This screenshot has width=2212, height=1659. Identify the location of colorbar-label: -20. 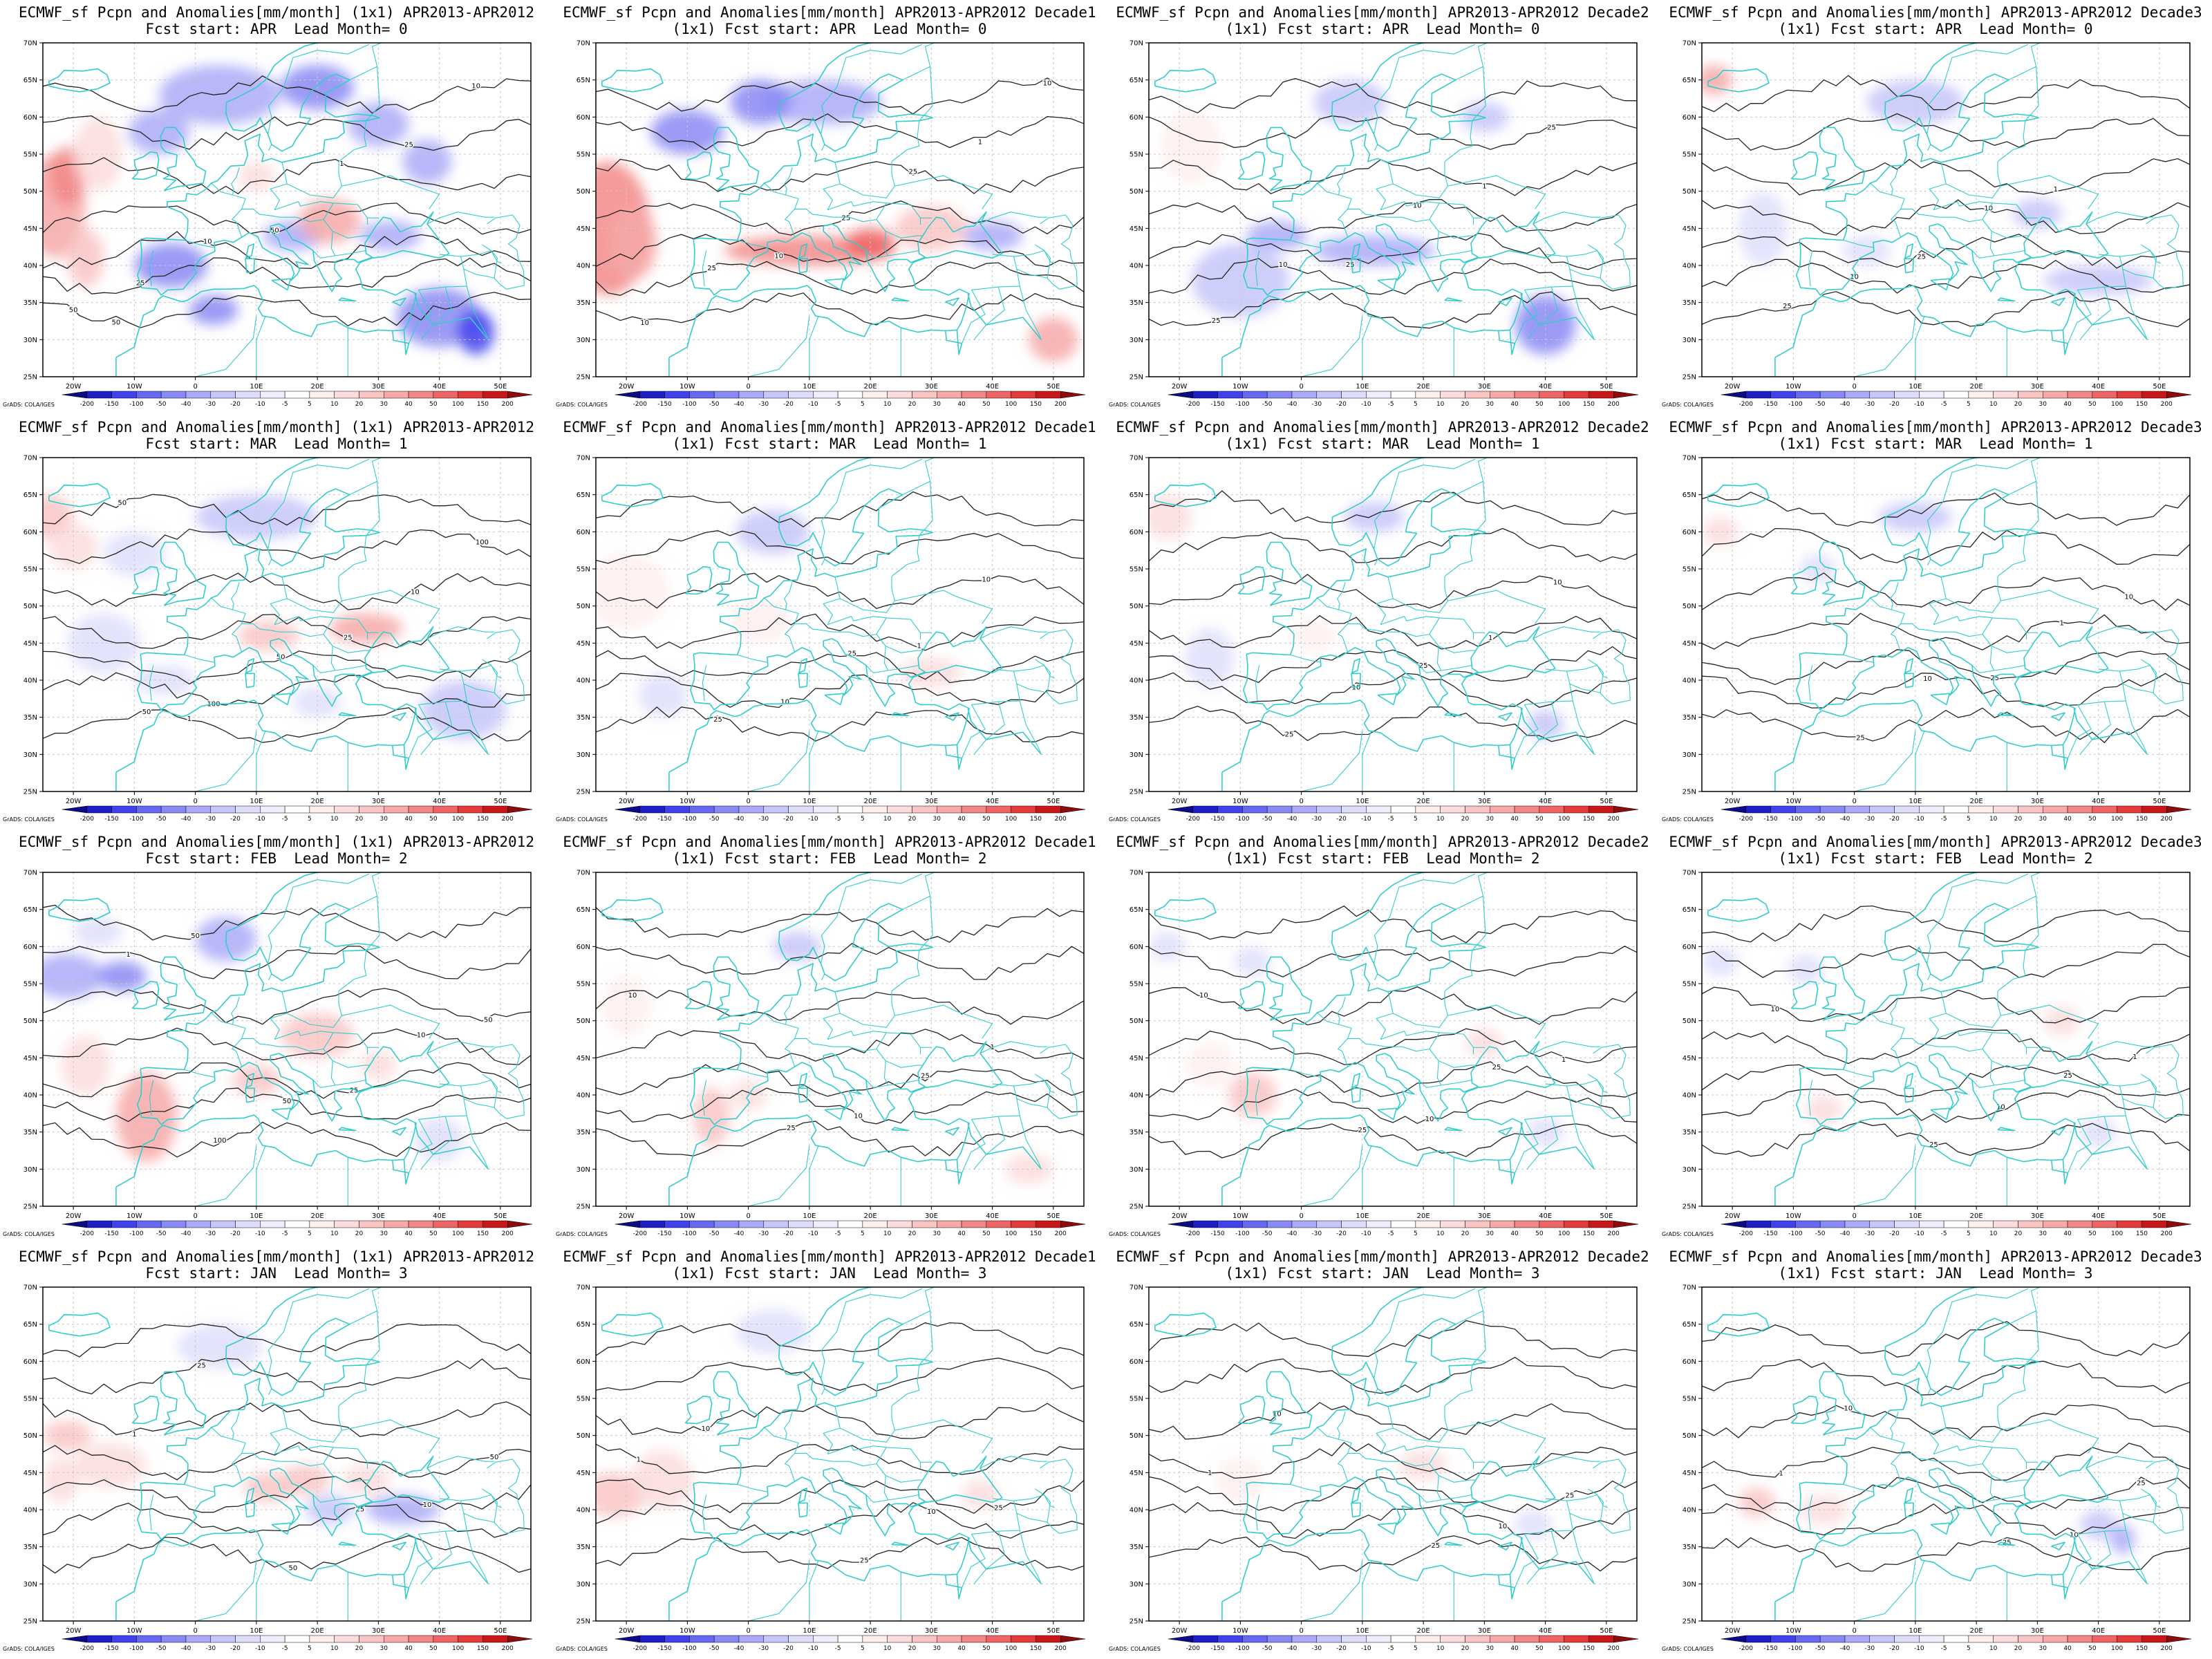
(789, 405).